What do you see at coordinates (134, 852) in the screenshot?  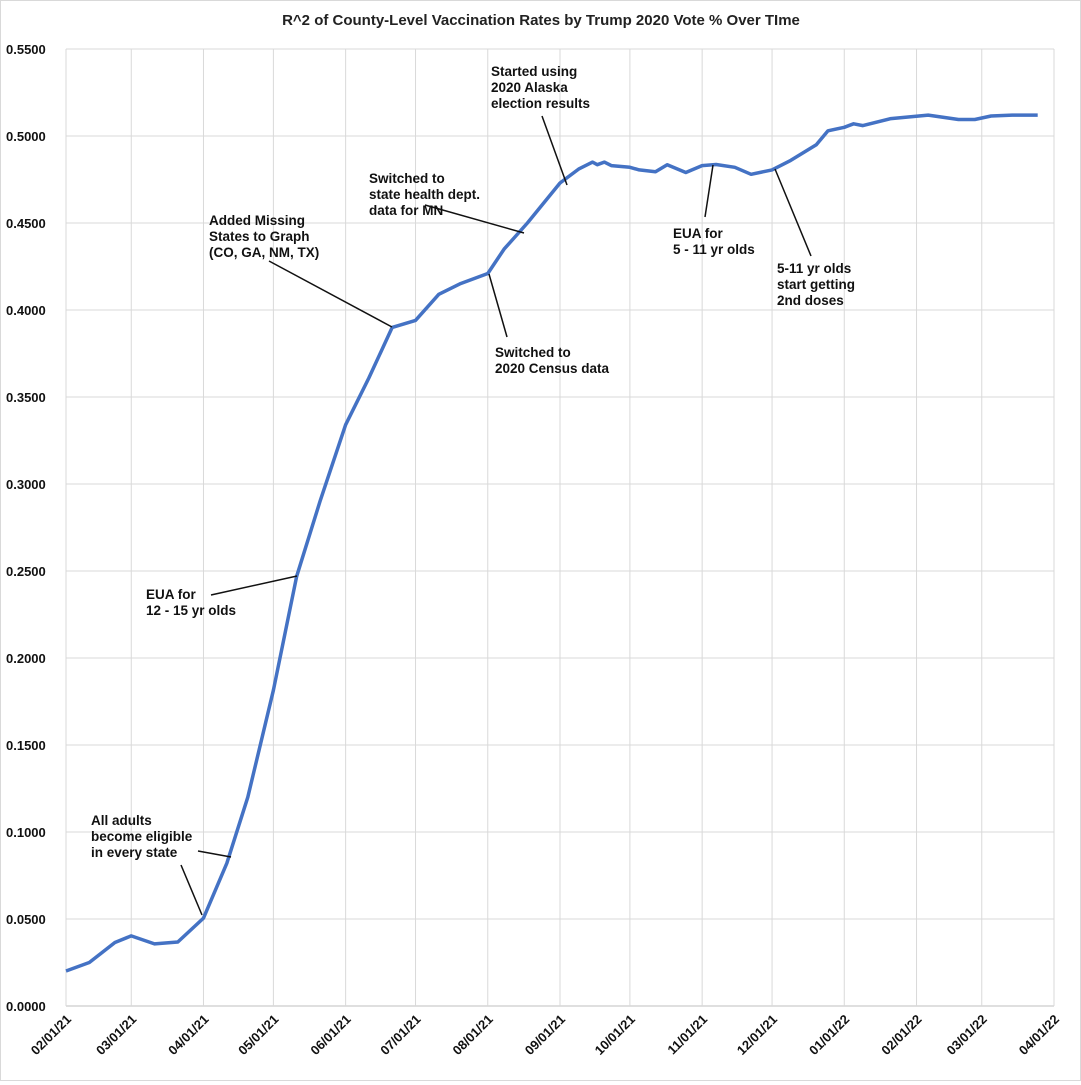 I see `annotation-text: in every state` at bounding box center [134, 852].